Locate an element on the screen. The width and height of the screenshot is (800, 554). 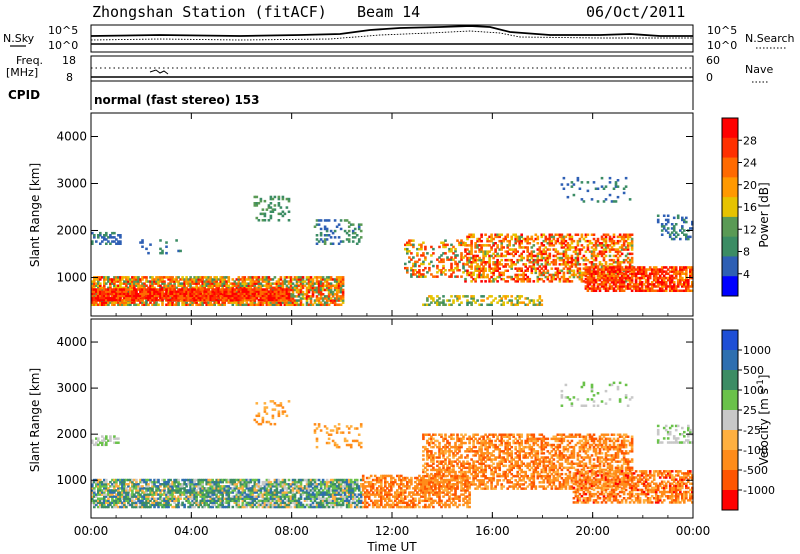
nsky-label: N.Sky is located at coordinates (19, 38).